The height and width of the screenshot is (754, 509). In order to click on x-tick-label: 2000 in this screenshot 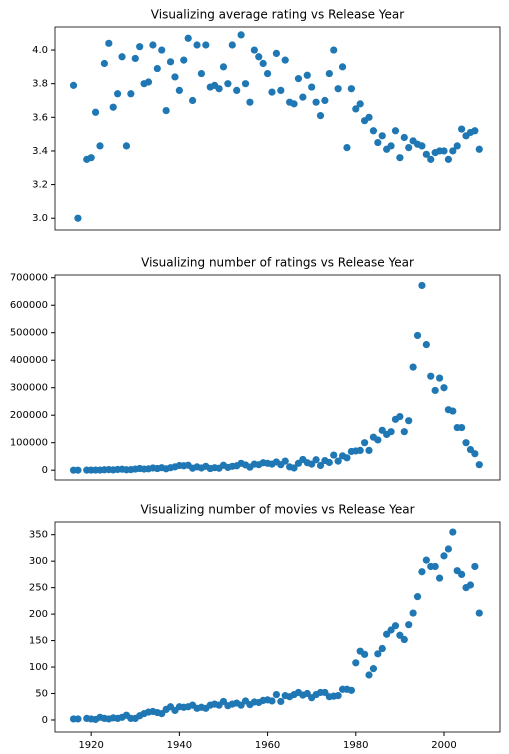, I will do `click(443, 745)`.